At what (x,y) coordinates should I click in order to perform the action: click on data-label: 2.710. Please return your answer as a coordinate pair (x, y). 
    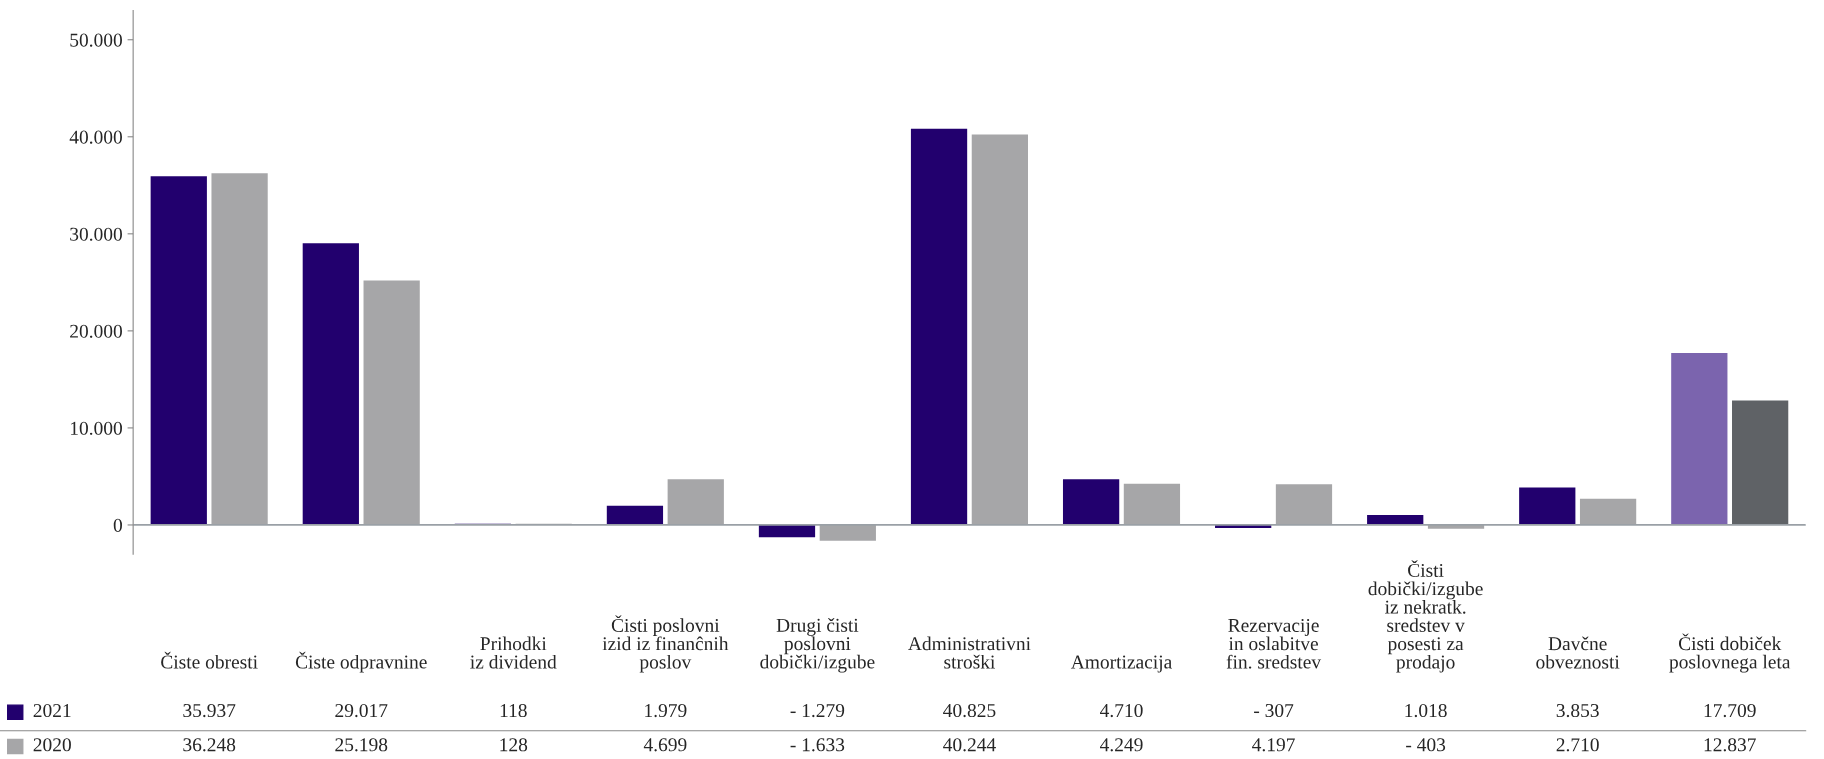
    Looking at the image, I should click on (1577, 745).